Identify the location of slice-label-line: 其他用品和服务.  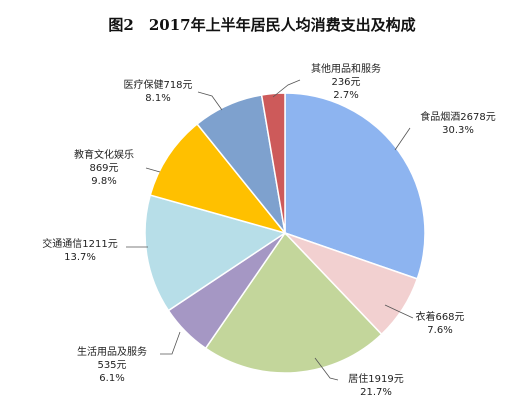
(346, 68).